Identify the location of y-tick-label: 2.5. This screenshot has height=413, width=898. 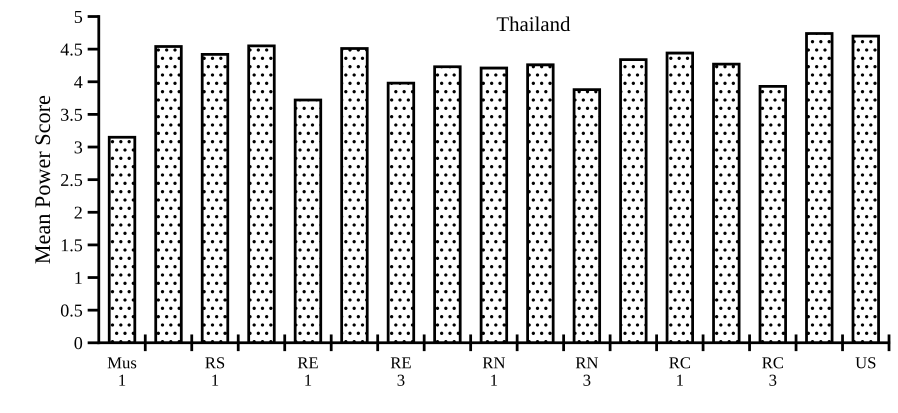
(71, 180).